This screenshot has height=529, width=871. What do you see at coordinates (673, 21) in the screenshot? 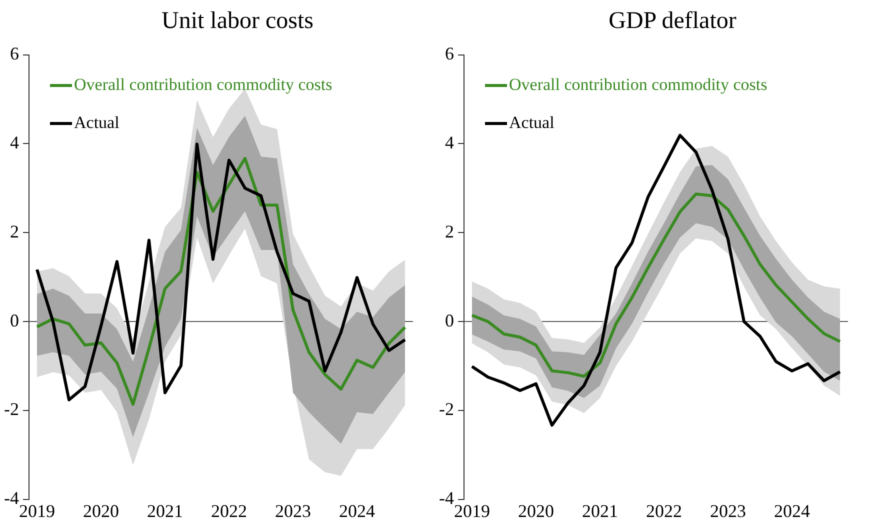
I see `chart-title: GDP deflator` at bounding box center [673, 21].